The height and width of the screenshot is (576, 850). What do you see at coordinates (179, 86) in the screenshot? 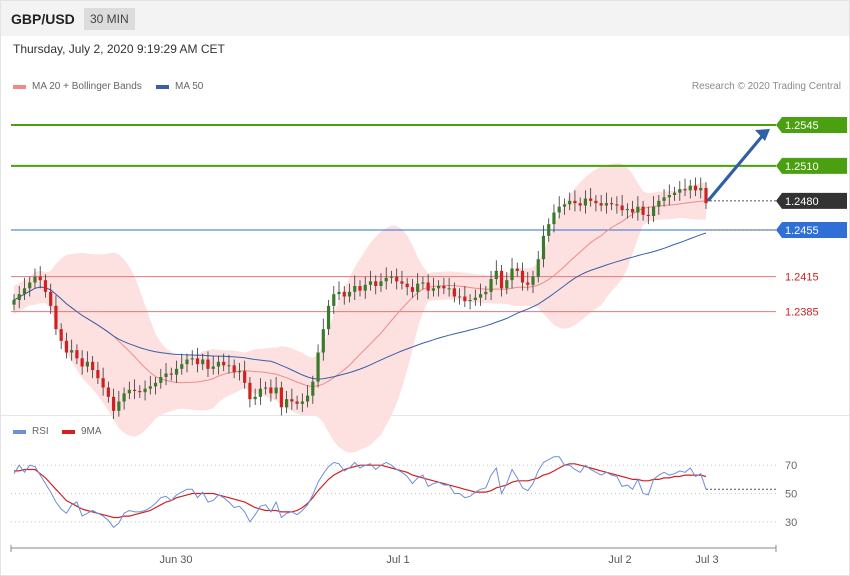
I see `legend-ma50: MA 50` at bounding box center [179, 86].